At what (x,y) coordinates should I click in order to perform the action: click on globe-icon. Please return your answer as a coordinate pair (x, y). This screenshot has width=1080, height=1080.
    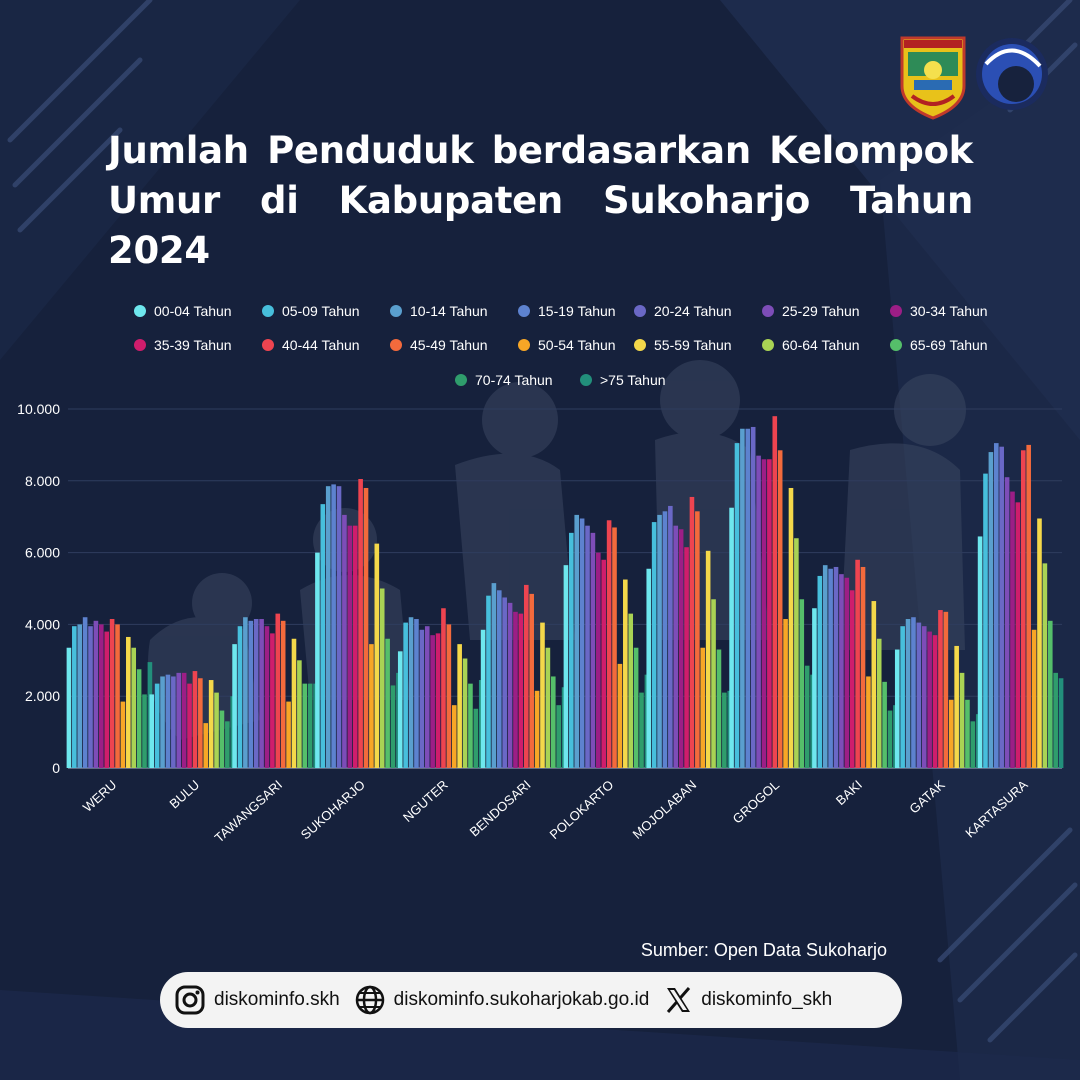
    Looking at the image, I should click on (369, 1000).